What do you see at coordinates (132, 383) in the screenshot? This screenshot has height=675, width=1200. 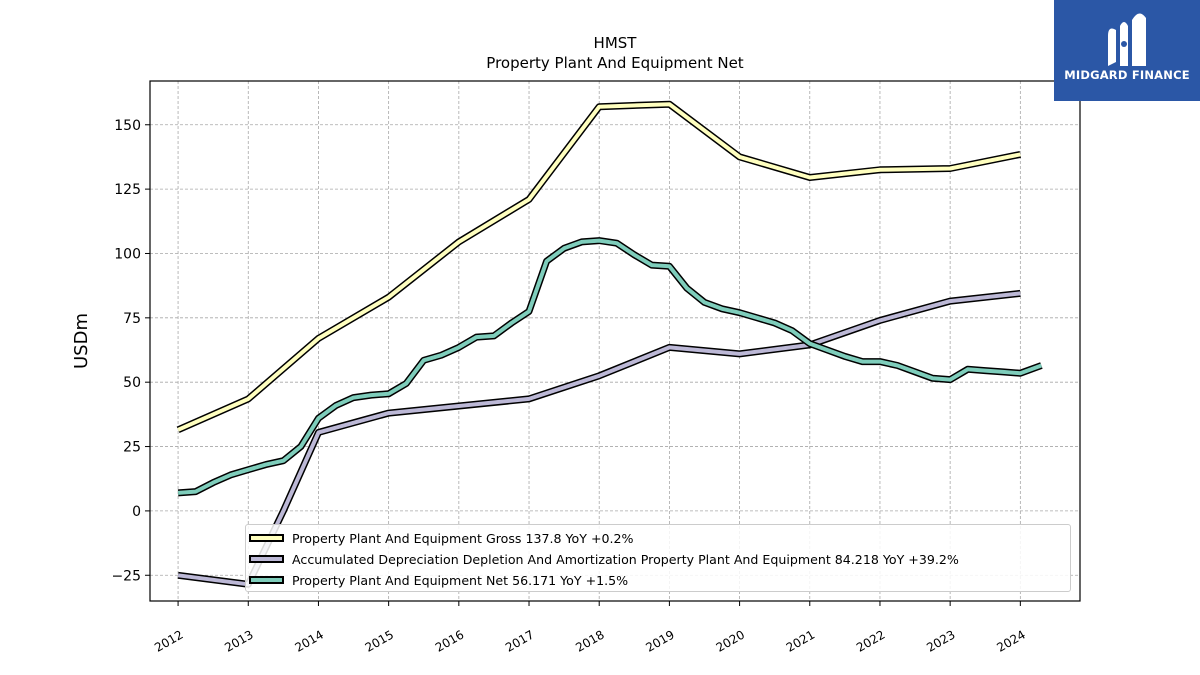 I see `y-tick-label: 50` at bounding box center [132, 383].